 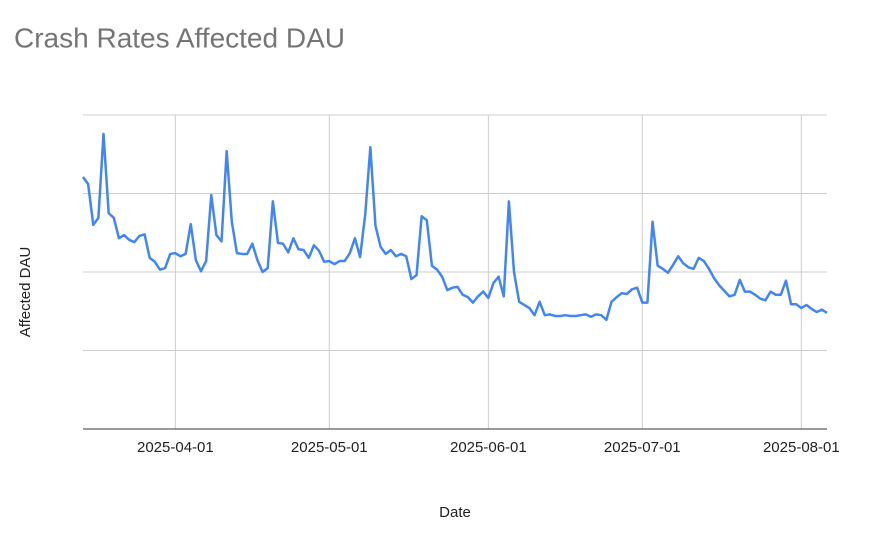 What do you see at coordinates (25, 292) in the screenshot?
I see `y-axis-label: Affected DAU` at bounding box center [25, 292].